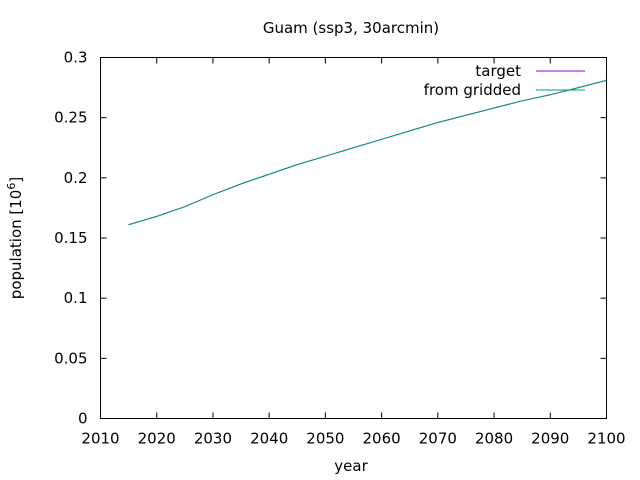  What do you see at coordinates (550, 439) in the screenshot?
I see `x-tick-label: 2090` at bounding box center [550, 439].